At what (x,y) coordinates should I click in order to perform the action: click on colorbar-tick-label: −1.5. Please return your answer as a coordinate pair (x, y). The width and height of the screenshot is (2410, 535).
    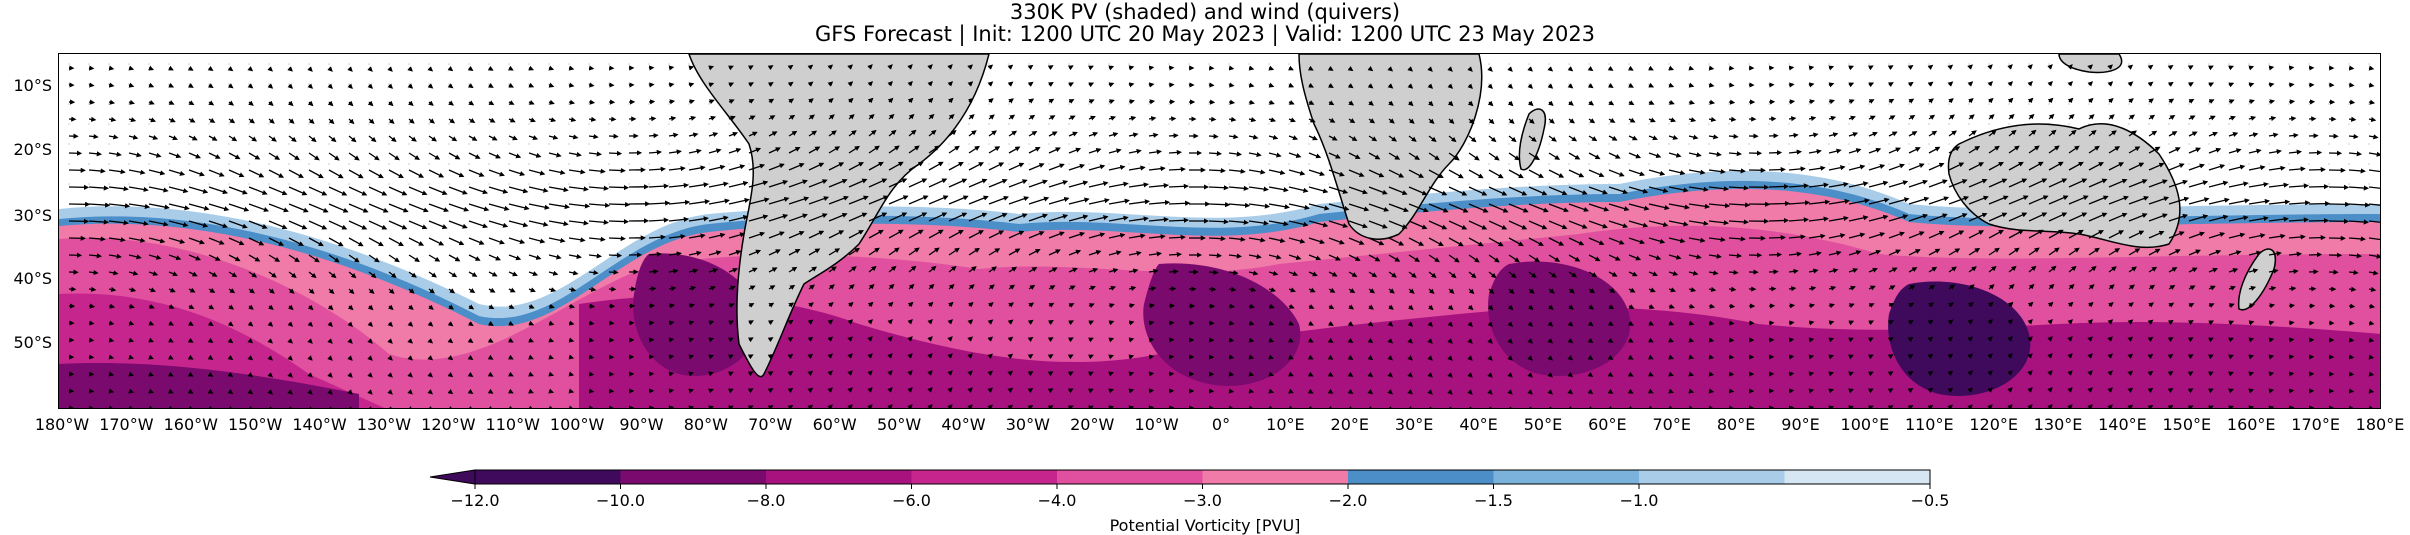
    Looking at the image, I should click on (1493, 501).